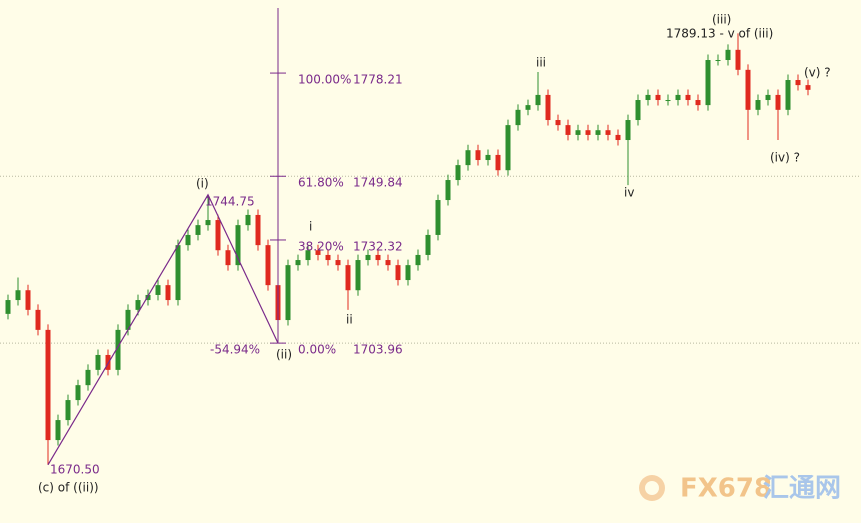 The height and width of the screenshot is (523, 861). I want to click on wave-label: (v) ?, so click(817, 73).